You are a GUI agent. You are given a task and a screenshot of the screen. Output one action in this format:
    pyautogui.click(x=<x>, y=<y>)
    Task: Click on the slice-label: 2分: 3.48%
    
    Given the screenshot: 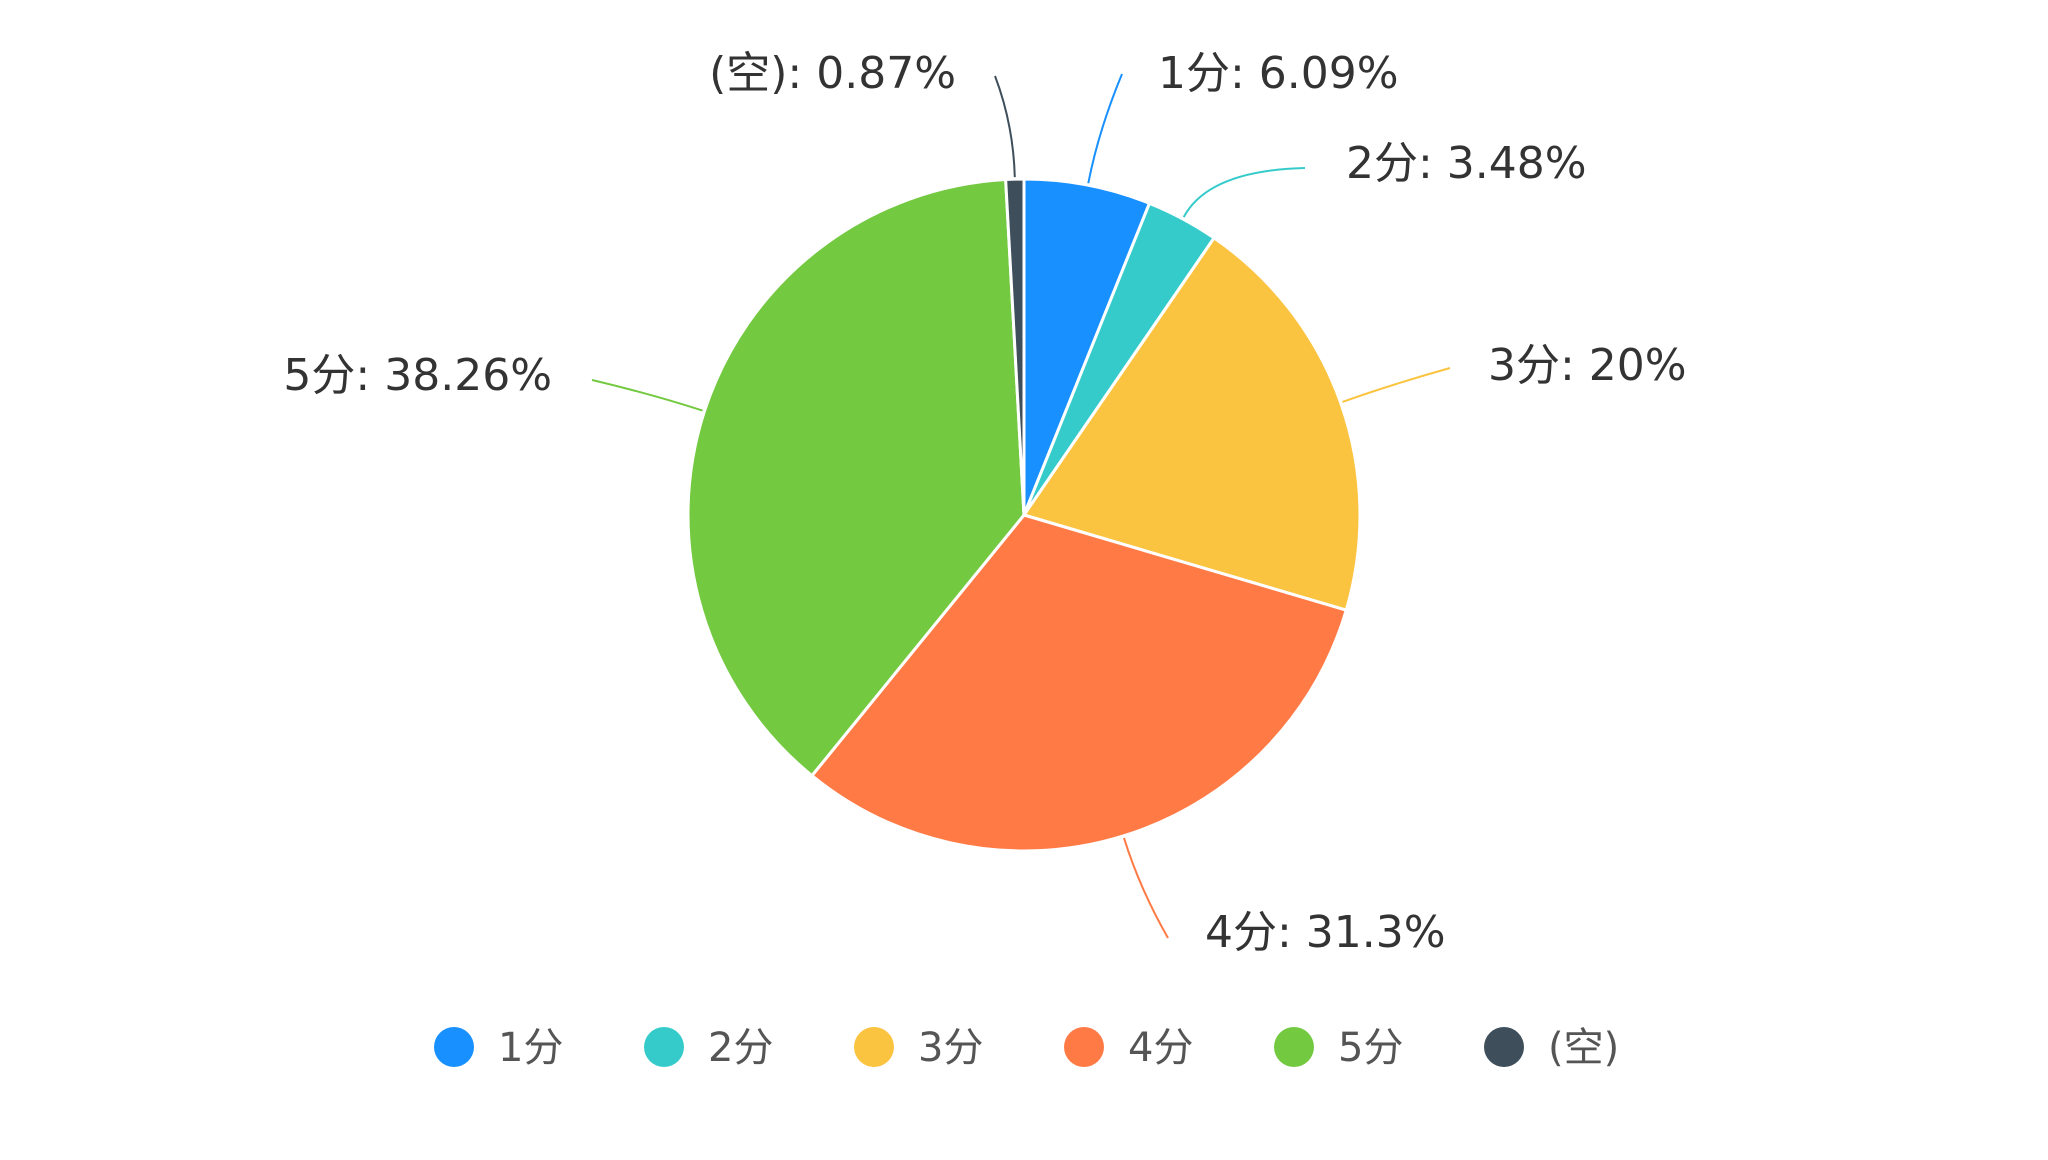 What is the action you would take?
    pyautogui.click(x=1466, y=163)
    